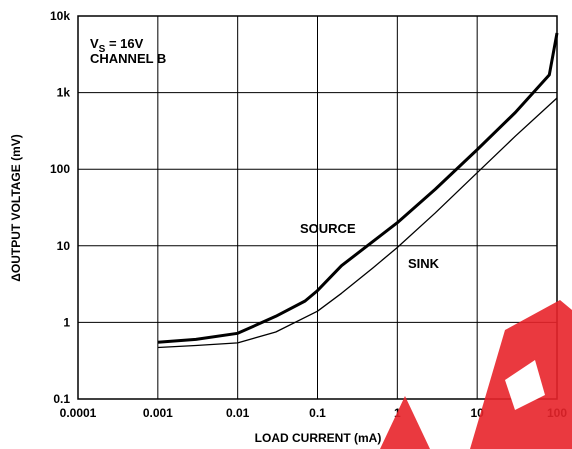  I want to click on y-tick-label: 100, so click(60, 169).